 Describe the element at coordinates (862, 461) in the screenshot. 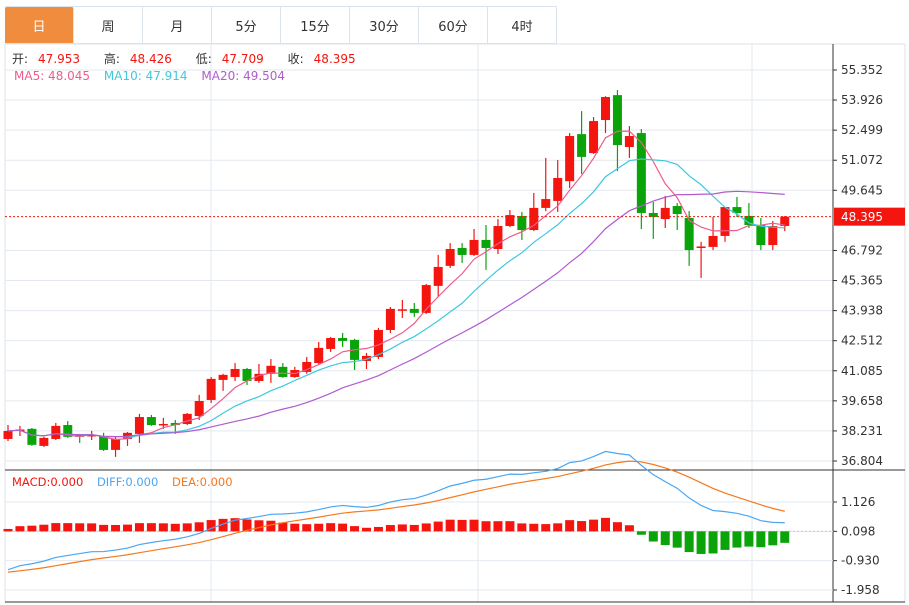

I see `price-tick-label: 36.804` at that location.